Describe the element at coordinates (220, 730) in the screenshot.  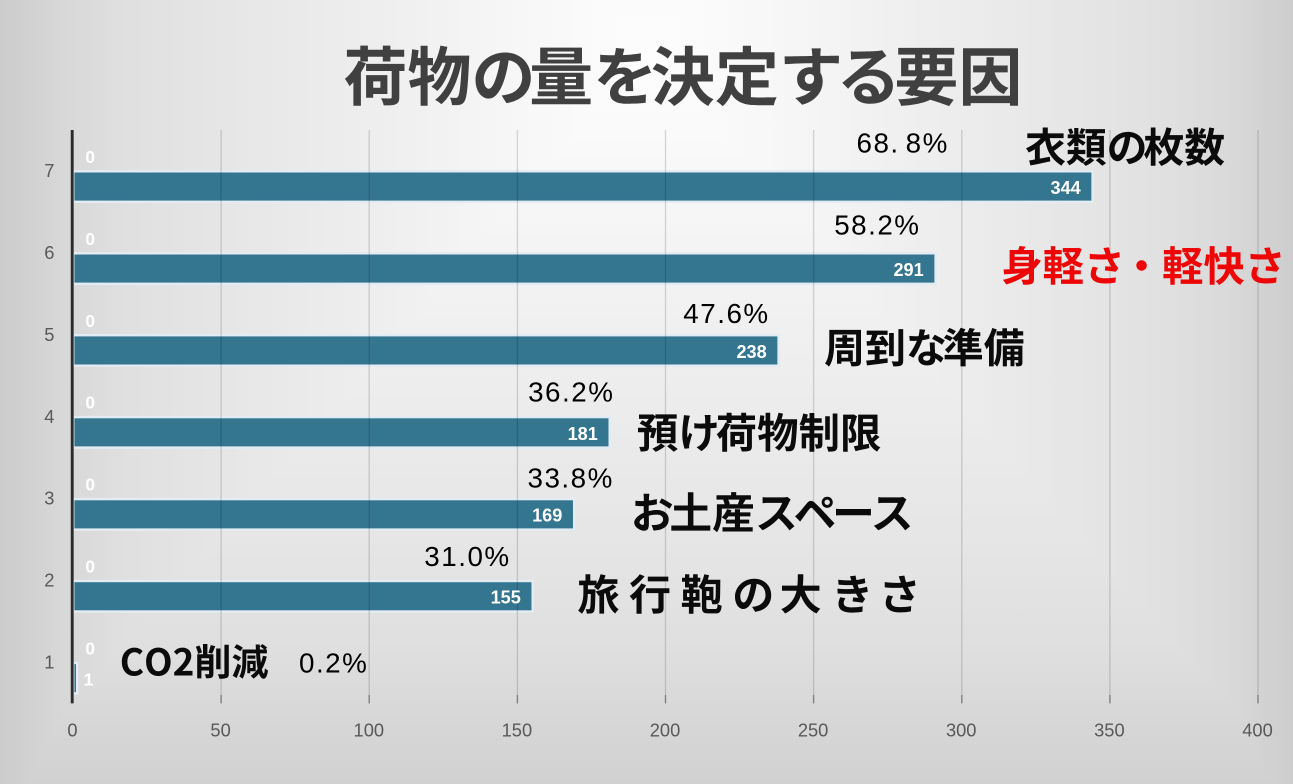
I see `svg-text: 50` at that location.